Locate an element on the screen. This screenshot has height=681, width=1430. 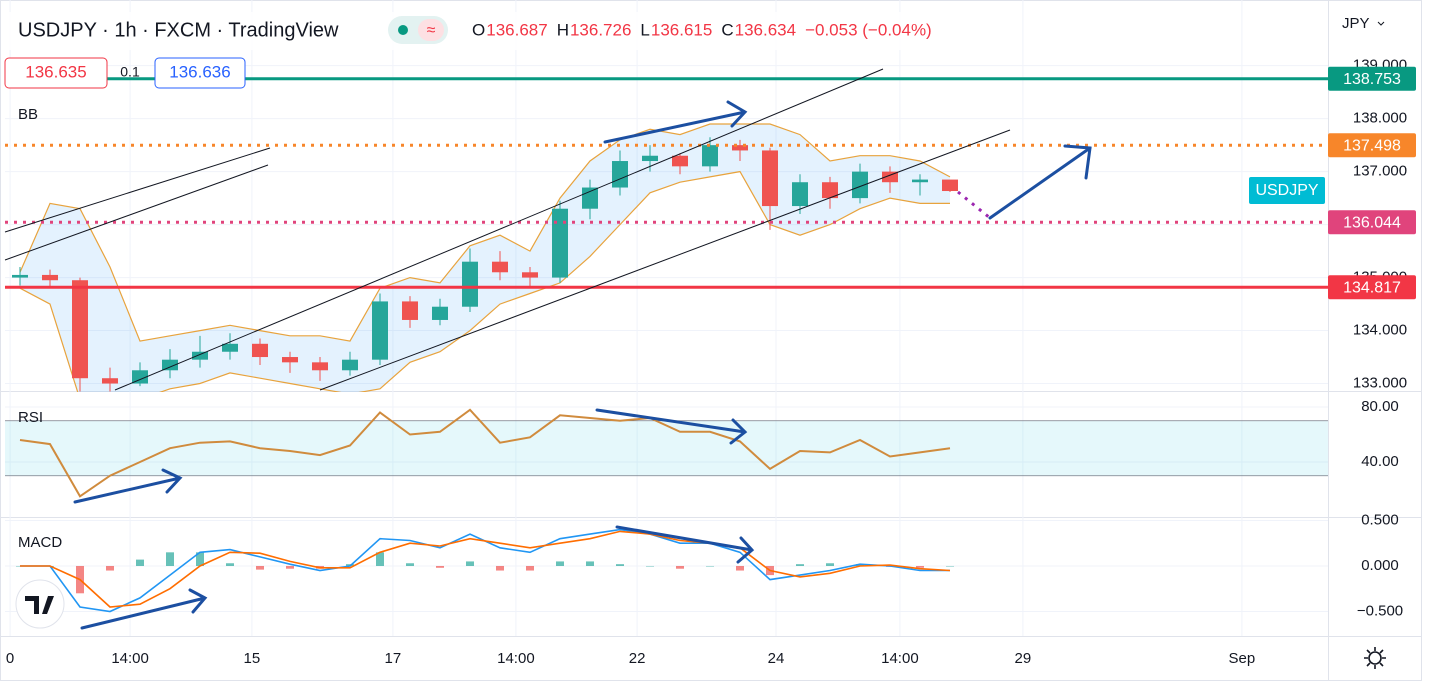
settings-icon is located at coordinates (1375, 658).